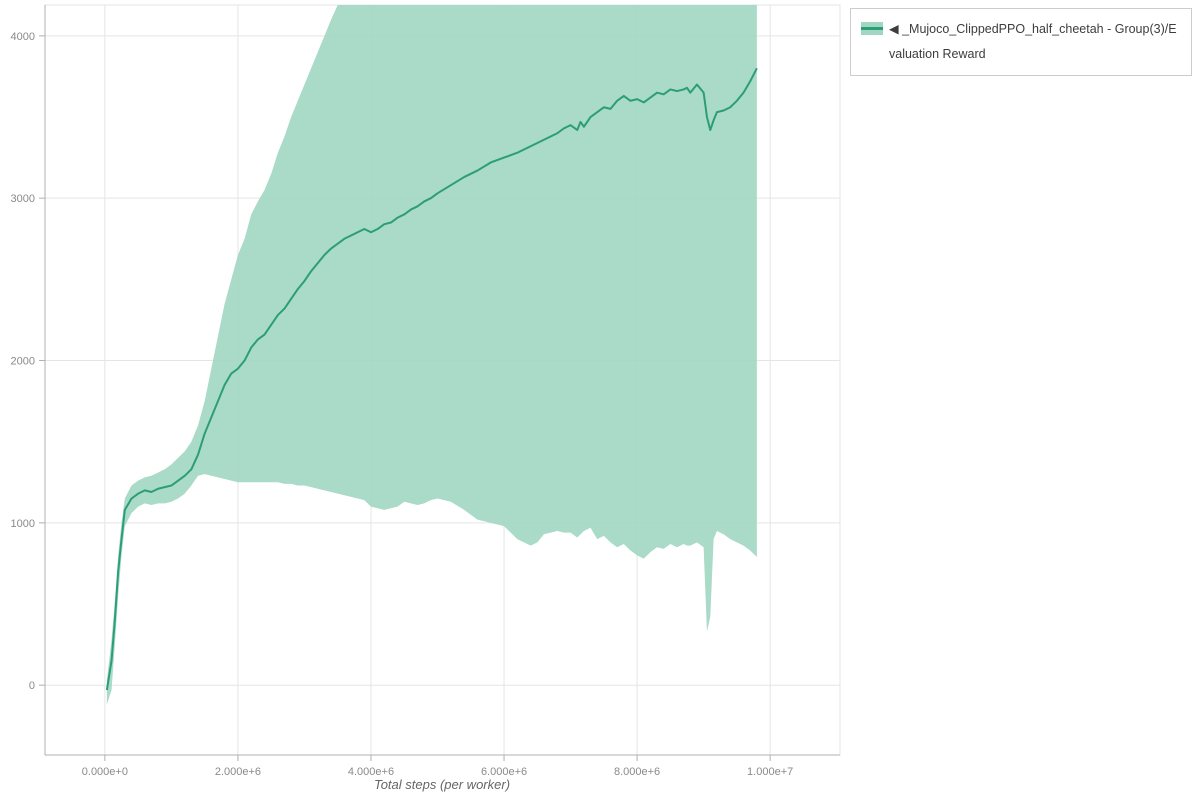 This screenshot has width=1200, height=800. What do you see at coordinates (637, 772) in the screenshot?
I see `x-tick-label: 8.000e+6` at bounding box center [637, 772].